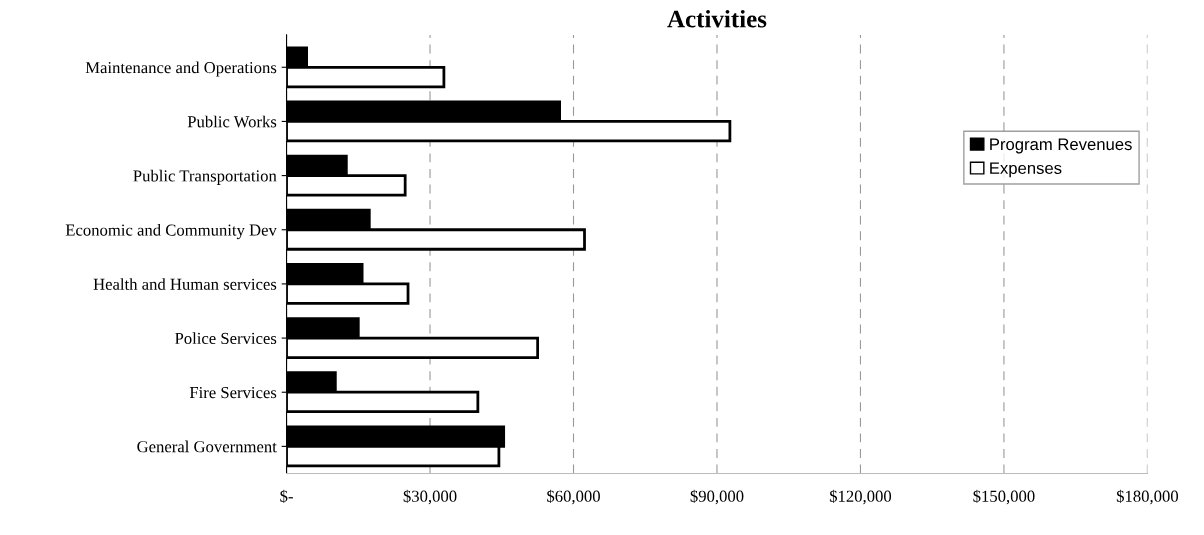 Image resolution: width=1204 pixels, height=535 pixels. What do you see at coordinates (207, 446) in the screenshot?
I see `y-tick-label: General Government` at bounding box center [207, 446].